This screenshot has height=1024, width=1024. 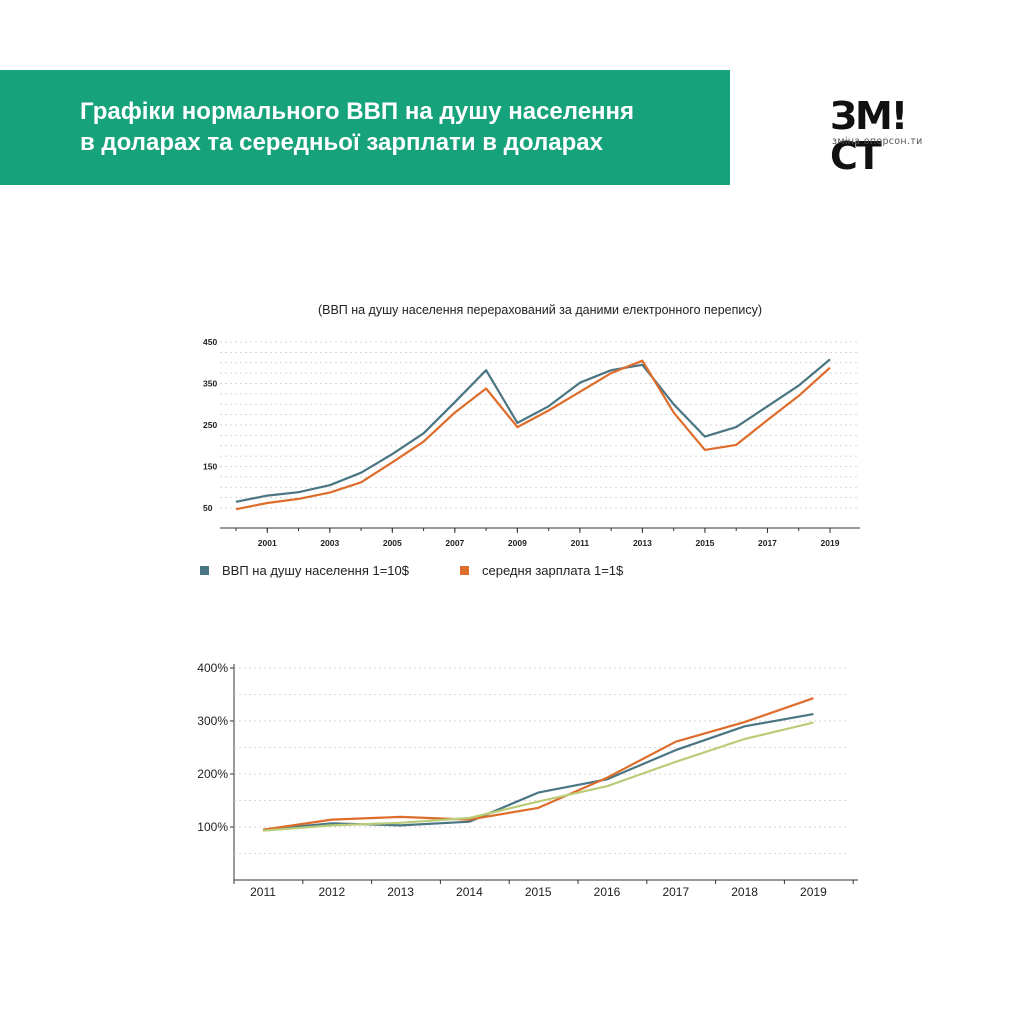 I want to click on y-tick-label: 300%, so click(x=212, y=721).